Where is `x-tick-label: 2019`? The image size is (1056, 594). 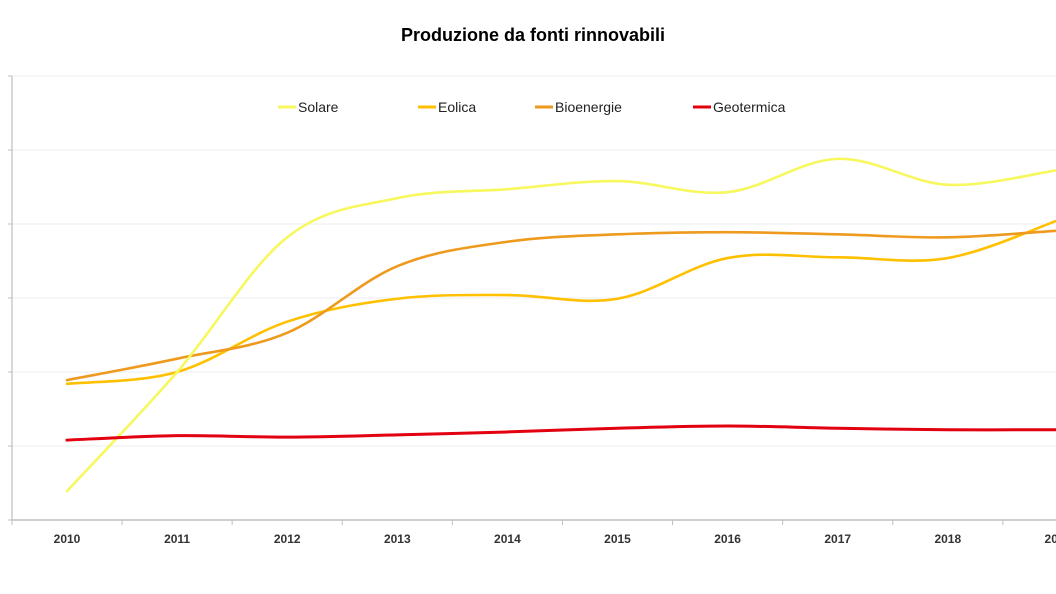 x-tick-label: 2019 is located at coordinates (1050, 539).